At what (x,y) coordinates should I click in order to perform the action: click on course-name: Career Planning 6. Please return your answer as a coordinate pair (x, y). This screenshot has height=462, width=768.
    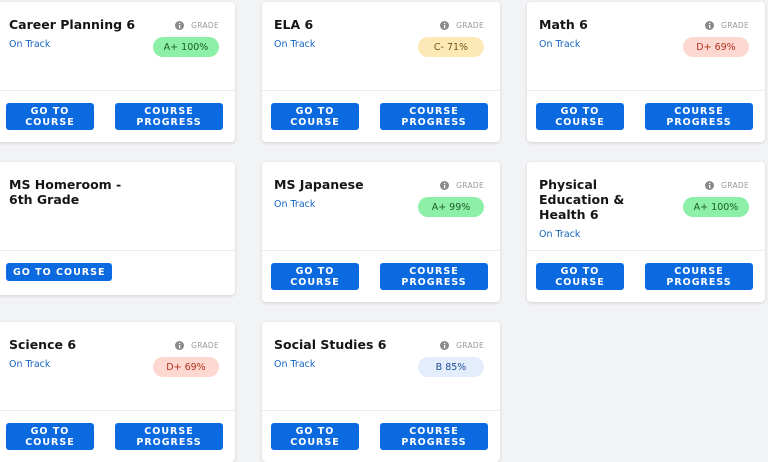
    Looking at the image, I should click on (72, 24).